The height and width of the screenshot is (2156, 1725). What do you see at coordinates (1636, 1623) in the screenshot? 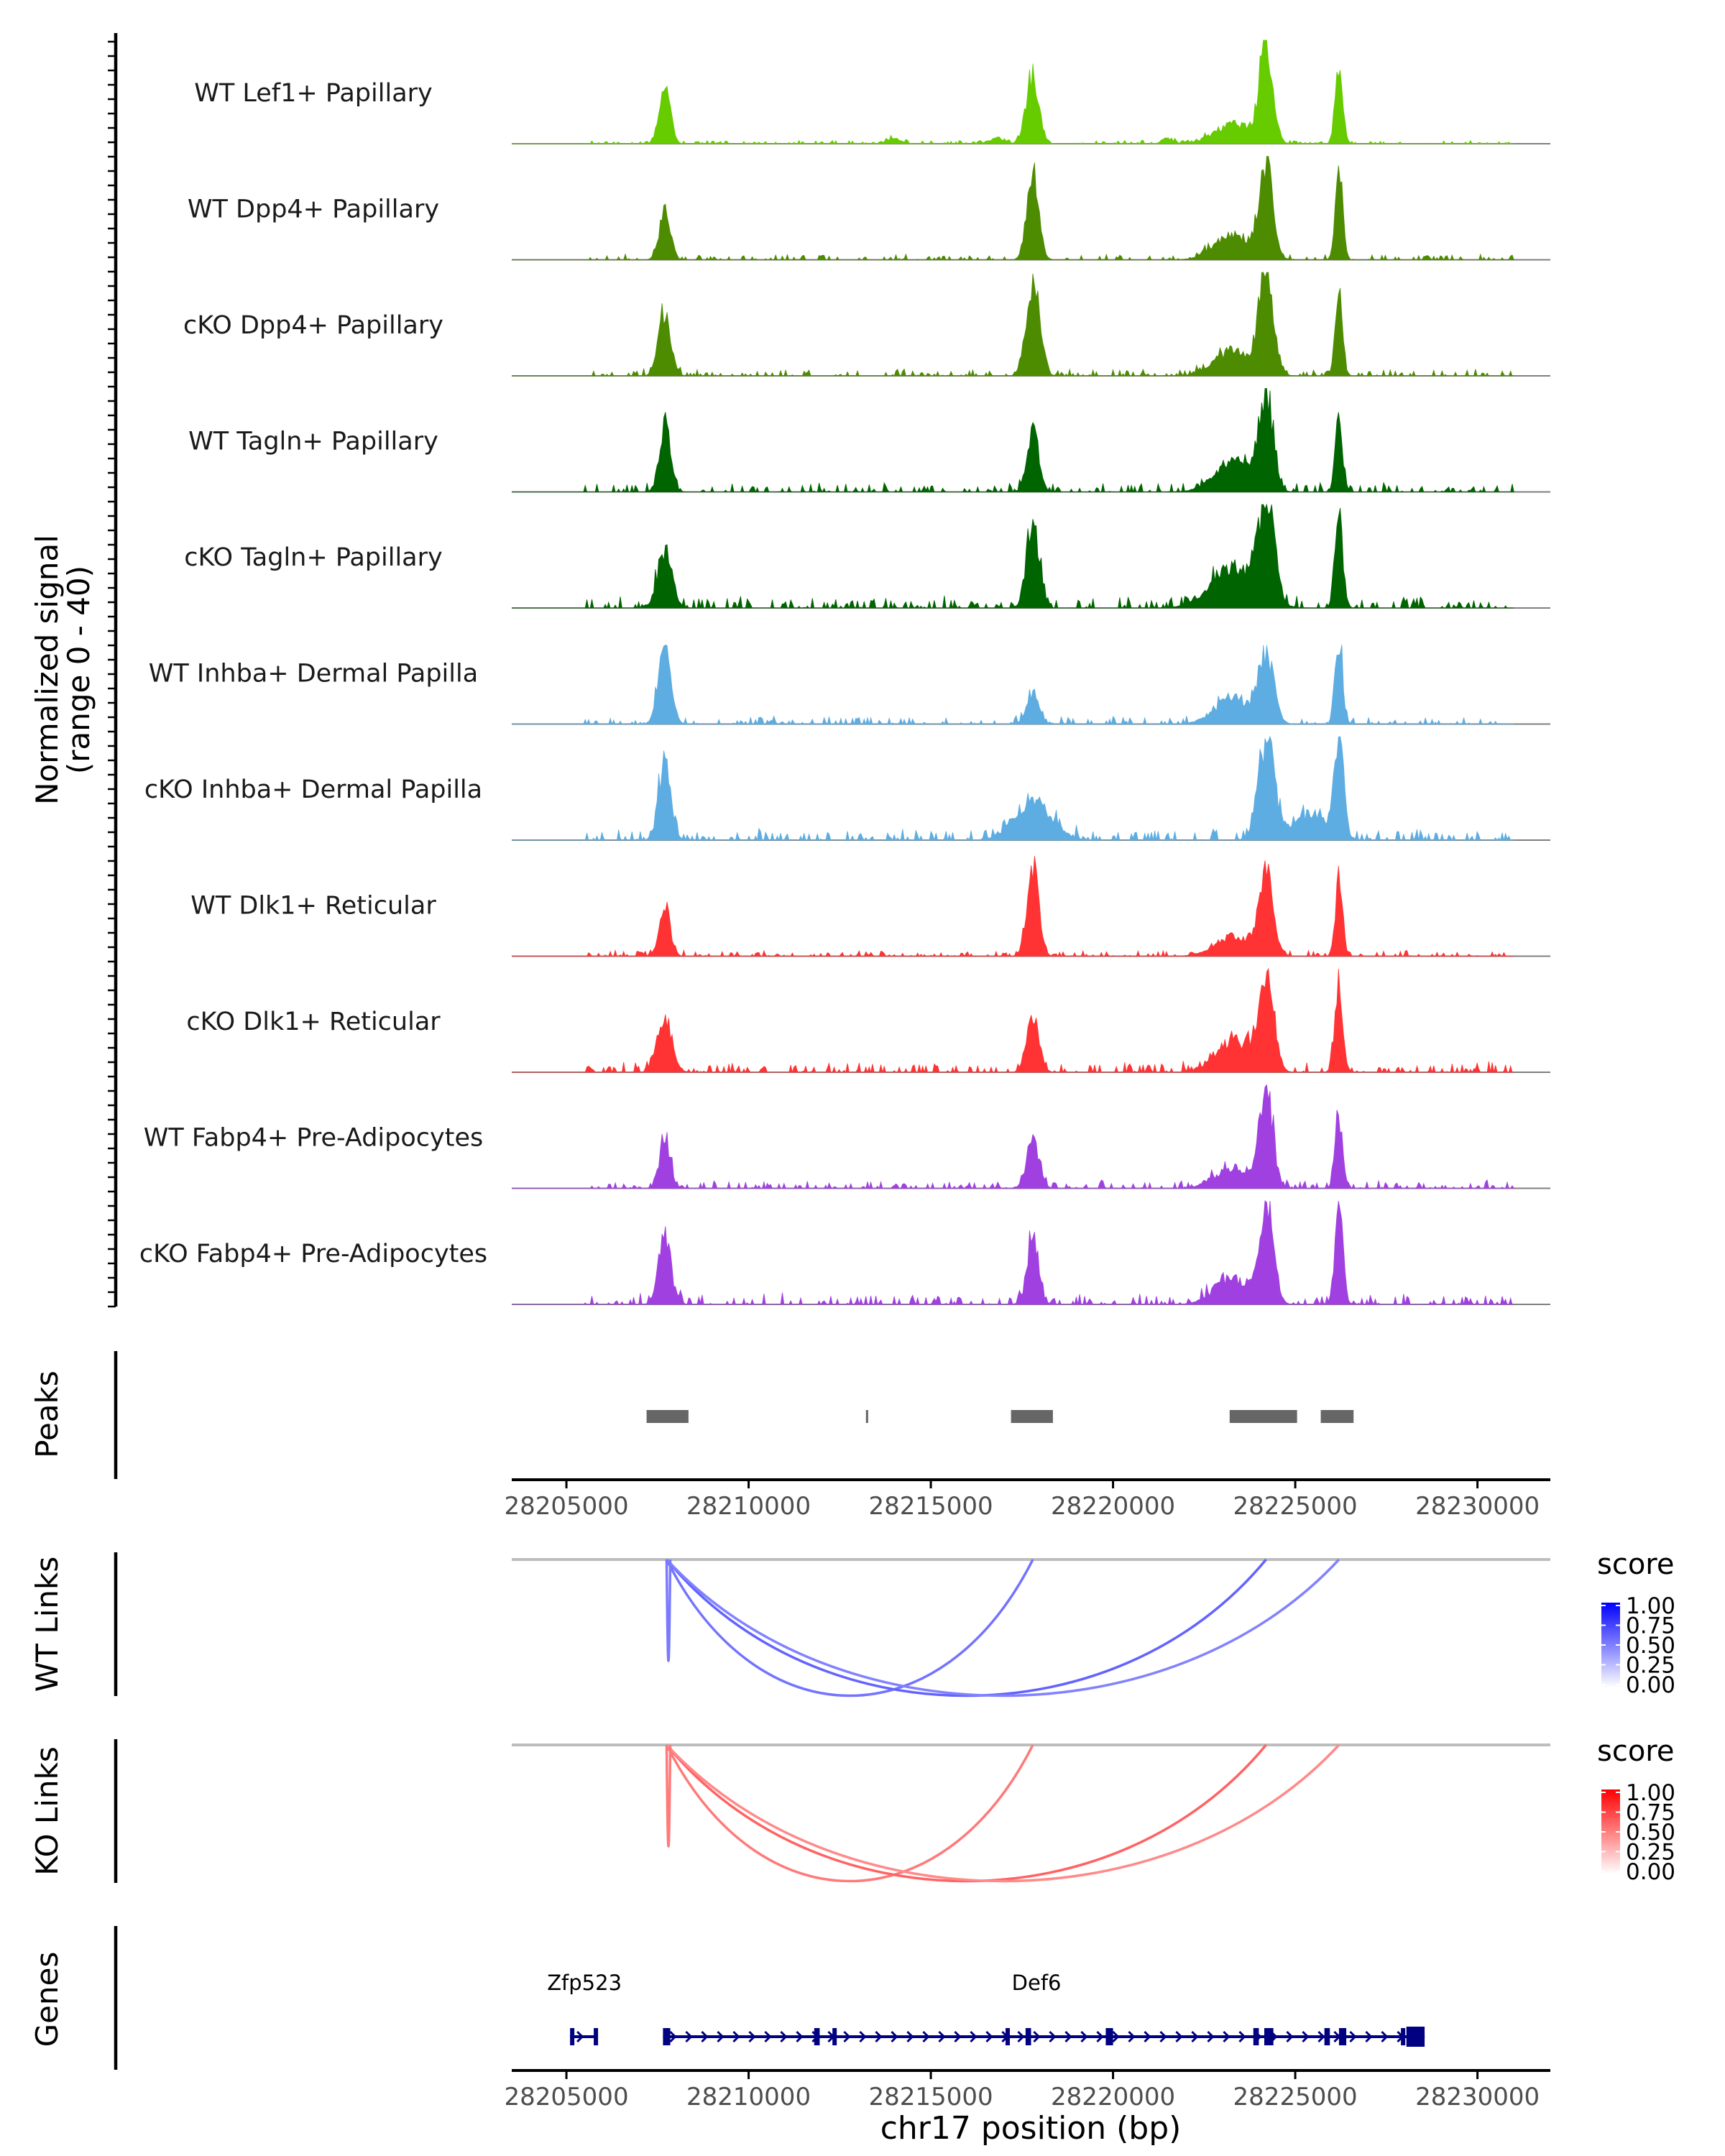
I see `wt-links-legend: score 1.000.750.500.250.00` at bounding box center [1636, 1623].